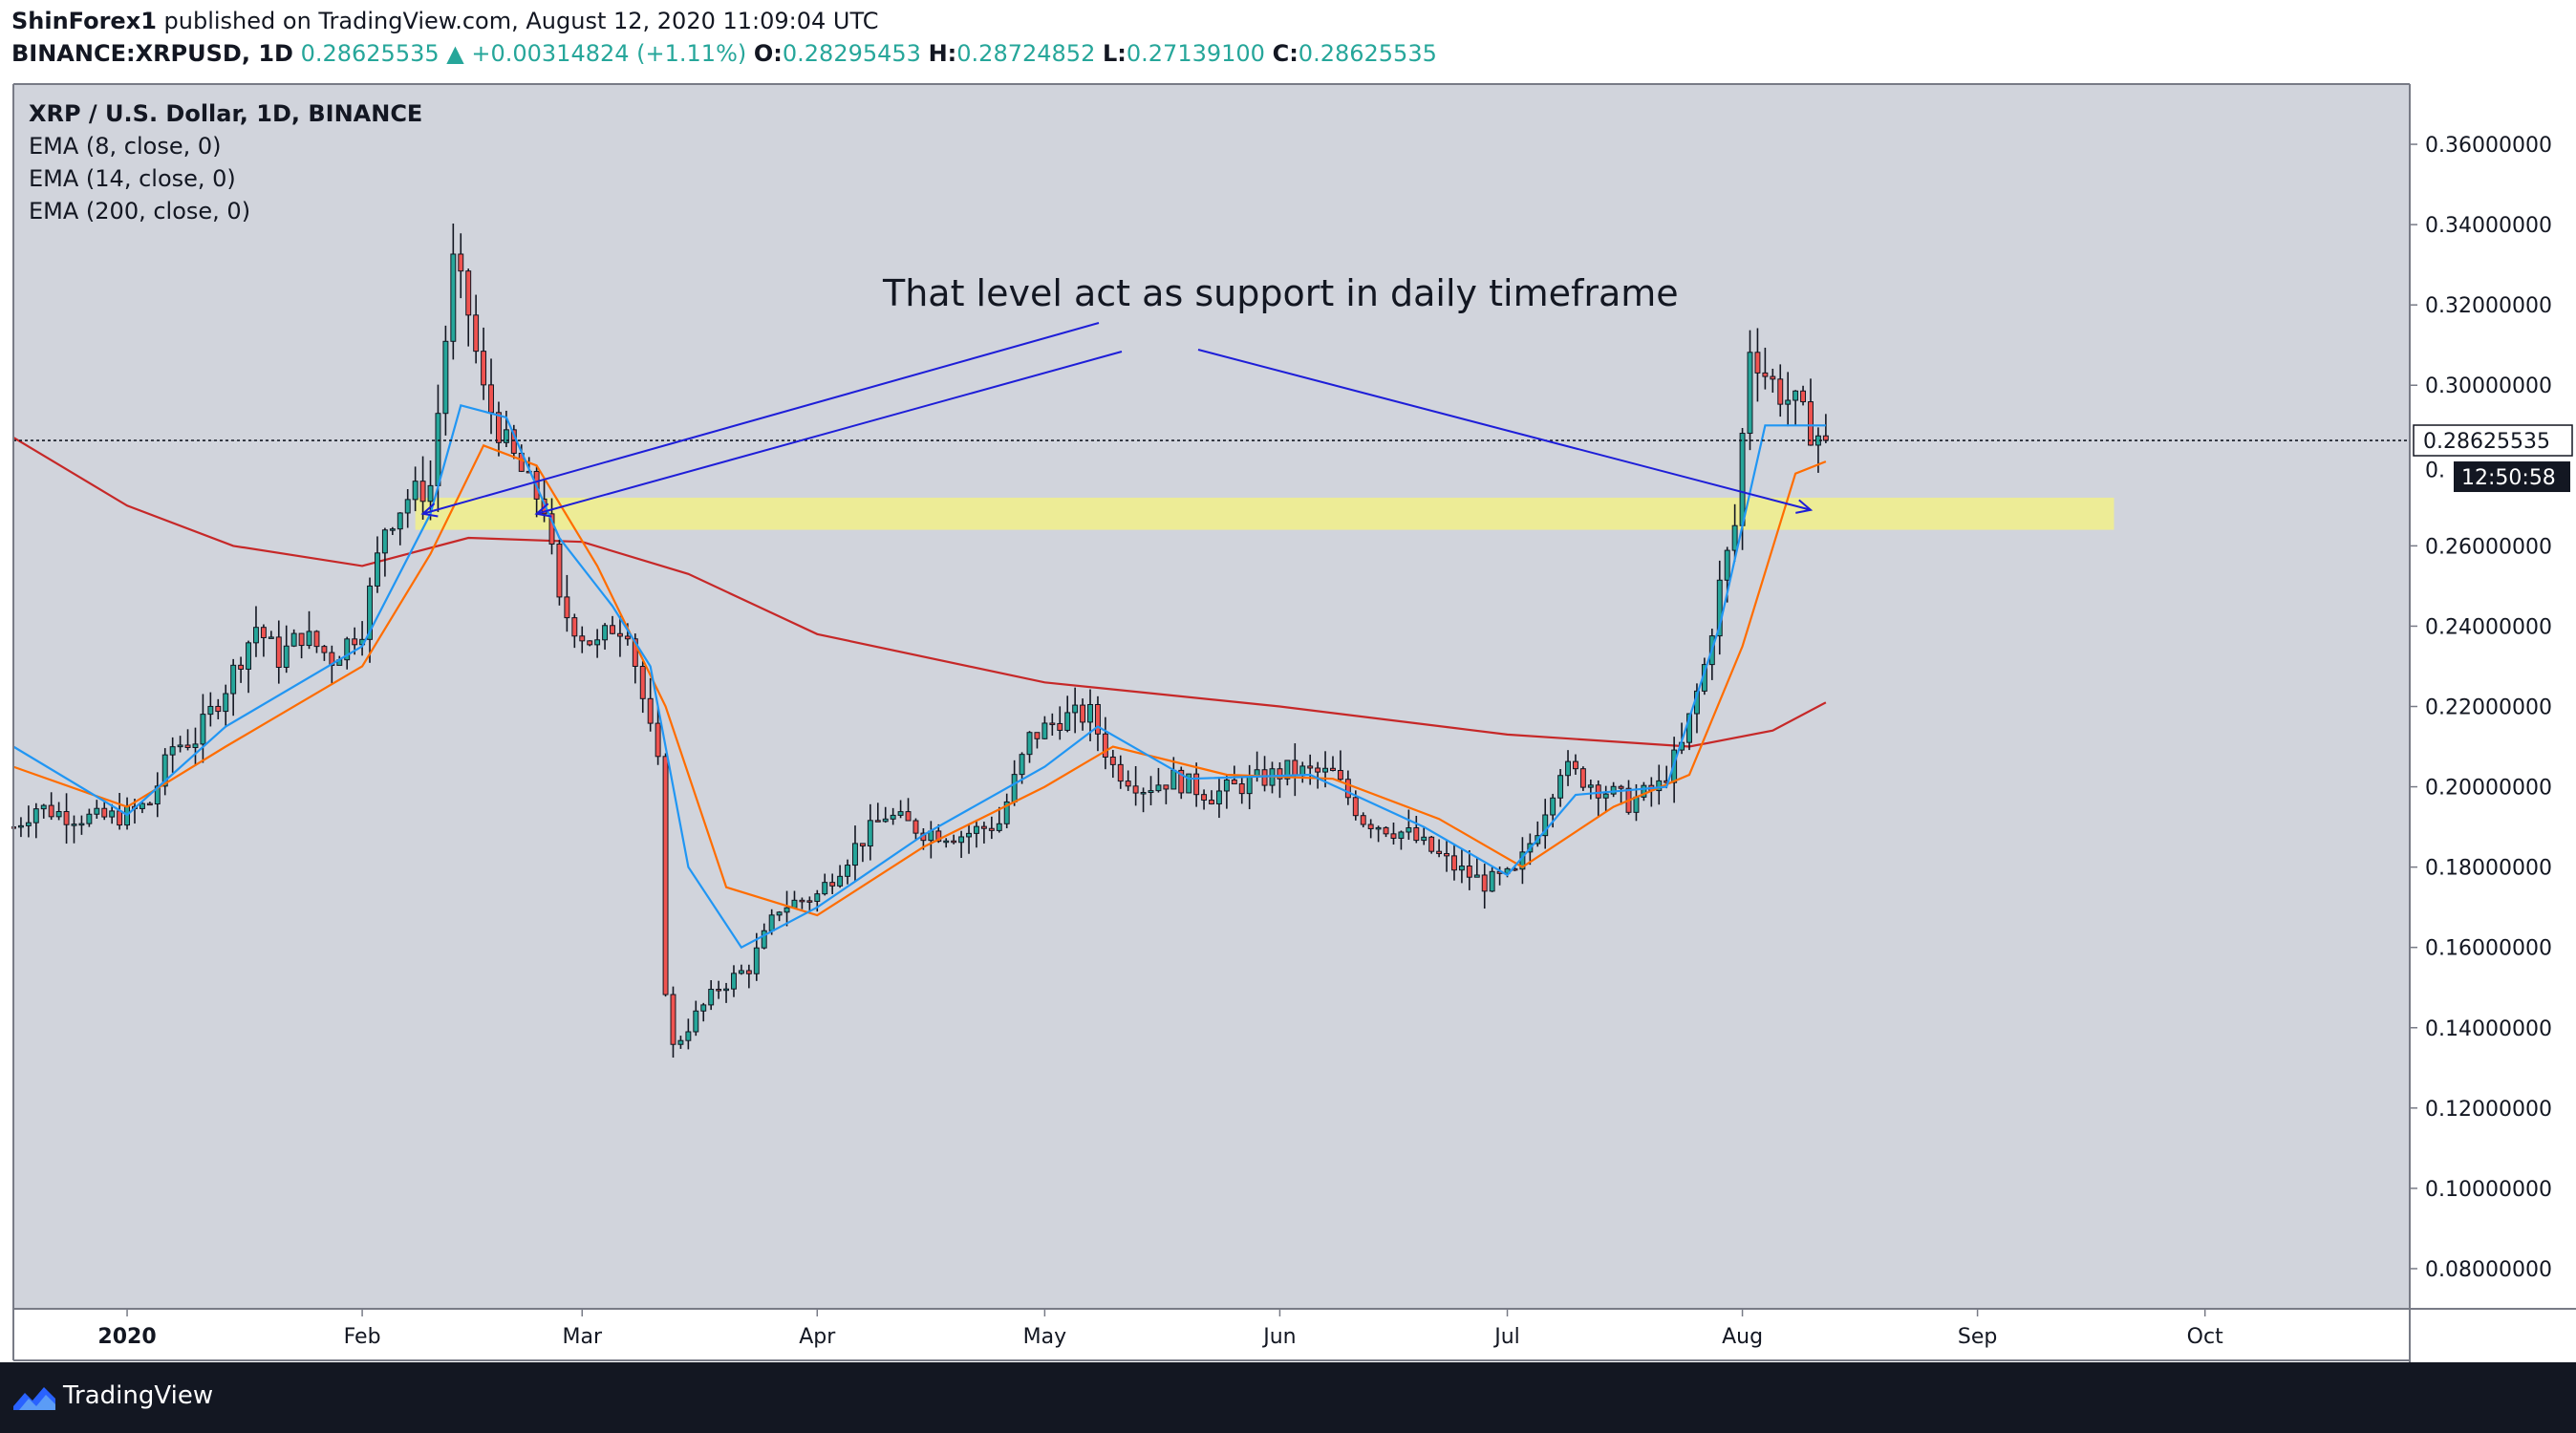  Describe the element at coordinates (34, 1397) in the screenshot. I see `tradingview-logo-icon` at that location.